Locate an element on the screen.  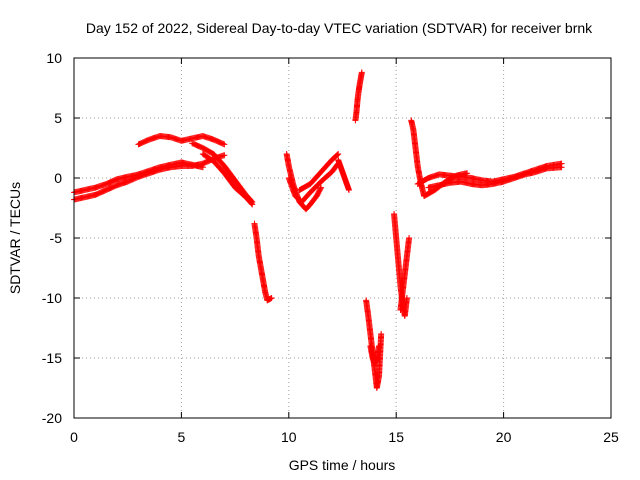
series-drop-8.5-9 is located at coordinates (263, 262).